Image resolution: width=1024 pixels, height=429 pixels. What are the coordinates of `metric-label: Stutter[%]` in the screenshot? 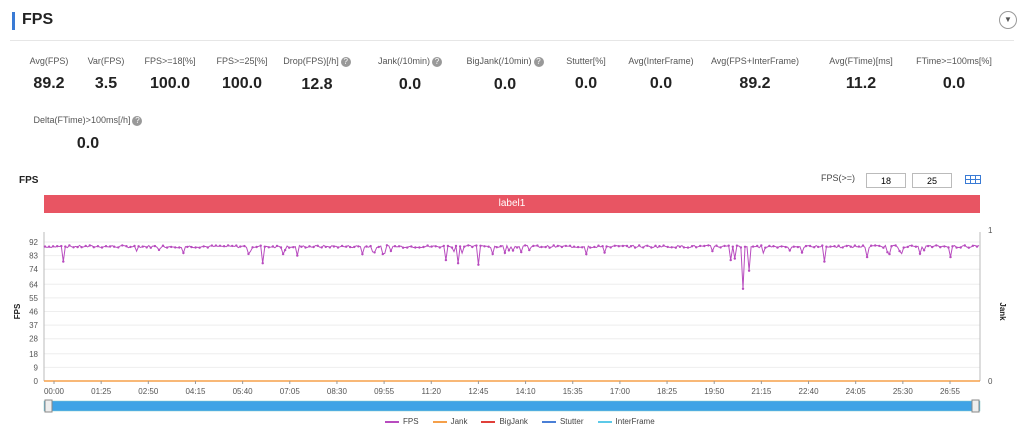 It's located at (586, 61).